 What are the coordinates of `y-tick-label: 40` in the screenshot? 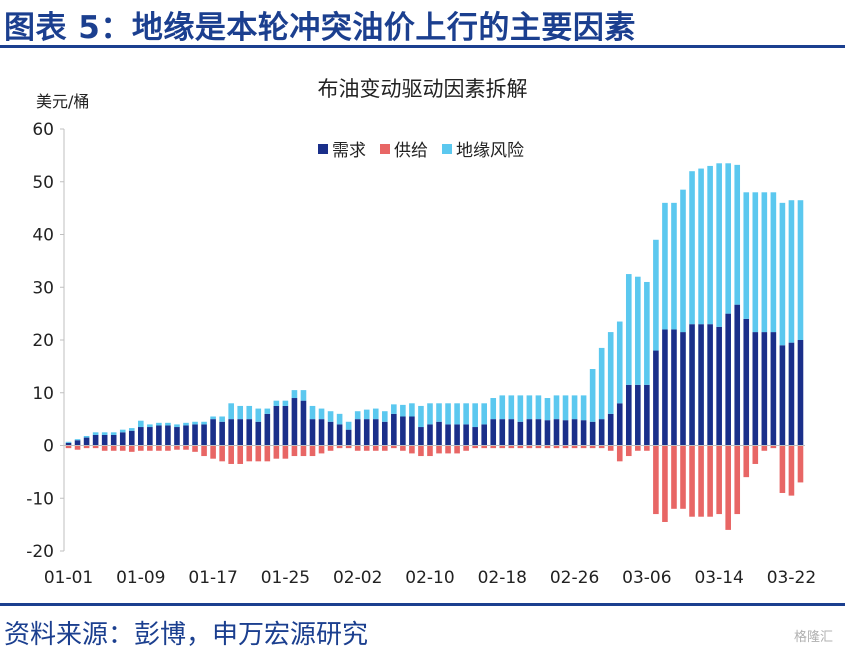 It's located at (43, 236).